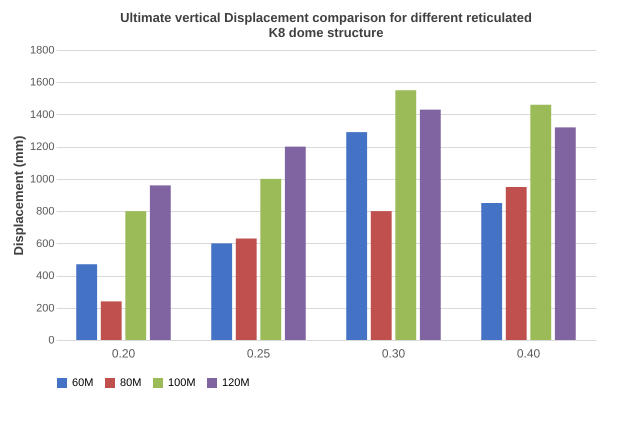 This screenshot has width=636, height=441. What do you see at coordinates (42, 179) in the screenshot?
I see `y-tick-label: 1000` at bounding box center [42, 179].